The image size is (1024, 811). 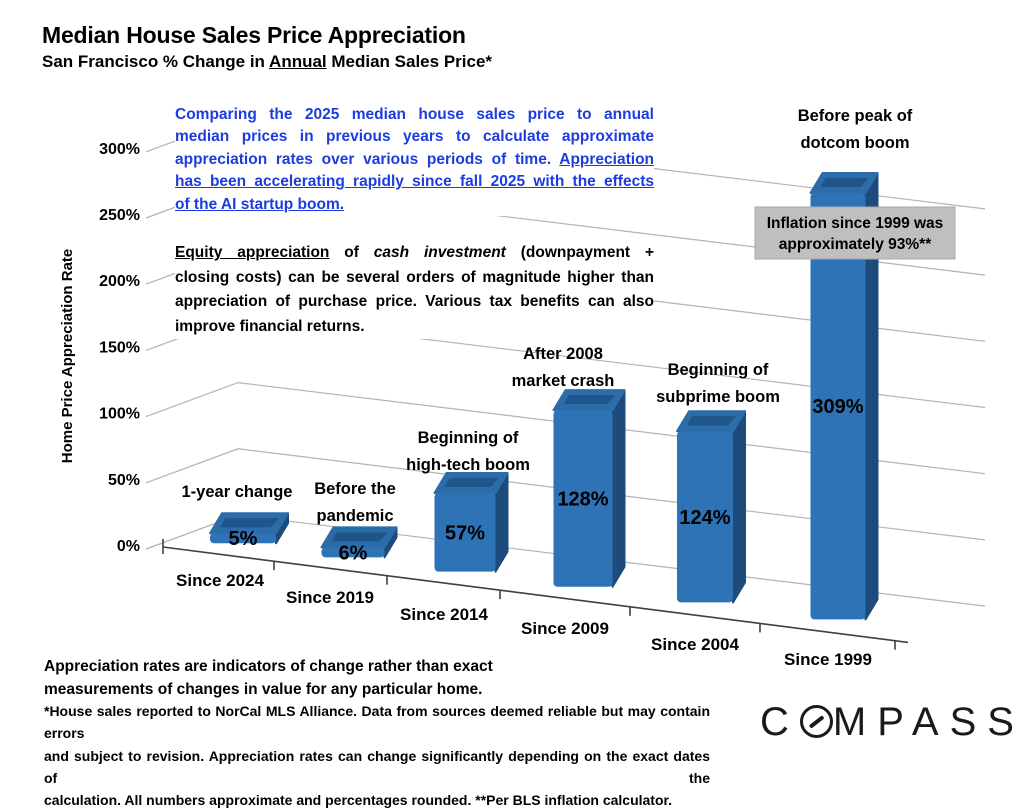 What do you see at coordinates (119, 215) in the screenshot?
I see `y-tick-label-250%: 250%` at bounding box center [119, 215].